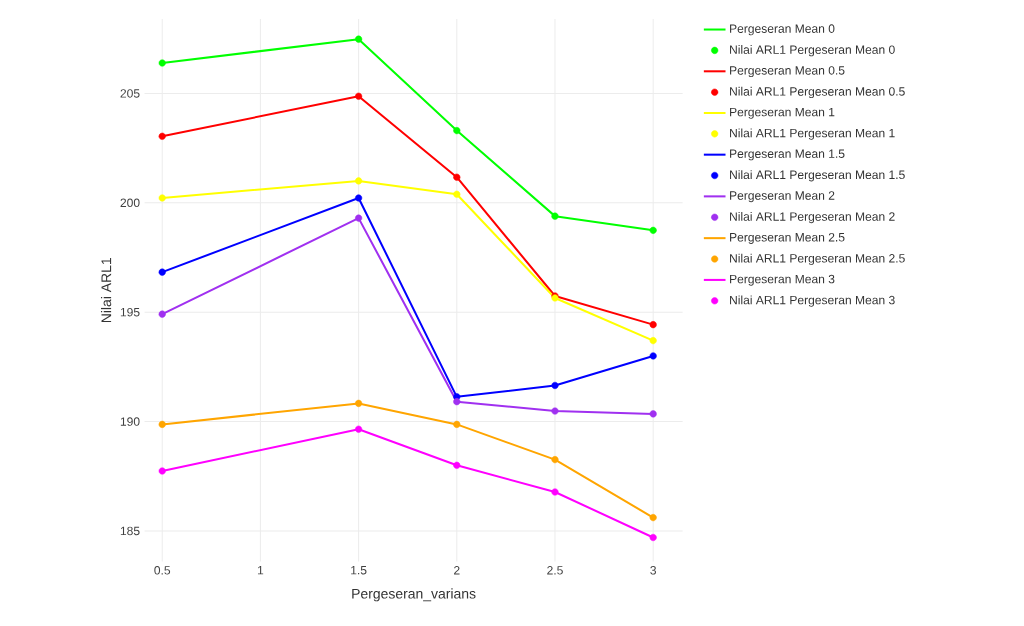 The width and height of the screenshot is (1024, 626). What do you see at coordinates (414, 595) in the screenshot?
I see `x-axis-title: Pergeseran_varians` at bounding box center [414, 595].